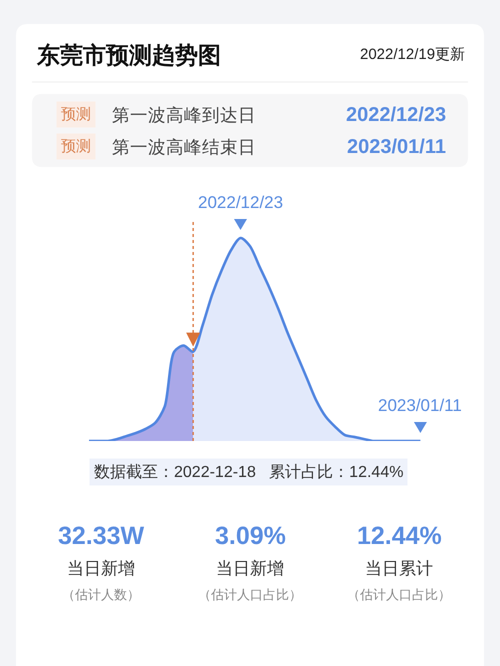  Describe the element at coordinates (399, 568) in the screenshot. I see `text: 当日累计` at that location.